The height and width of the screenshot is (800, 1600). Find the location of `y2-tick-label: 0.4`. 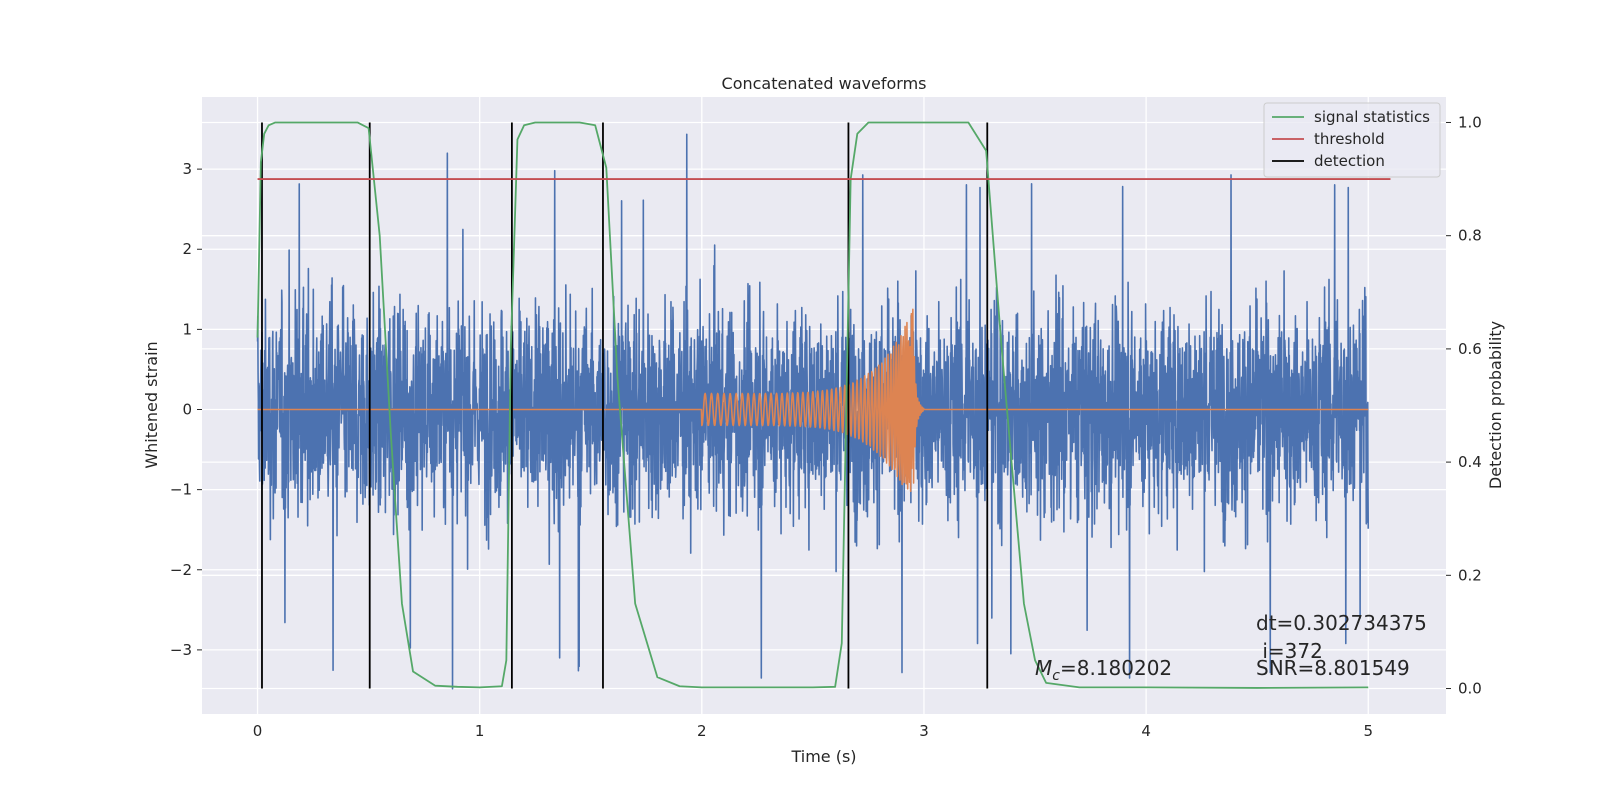

y2-tick-label: 0.4 is located at coordinates (1470, 462).